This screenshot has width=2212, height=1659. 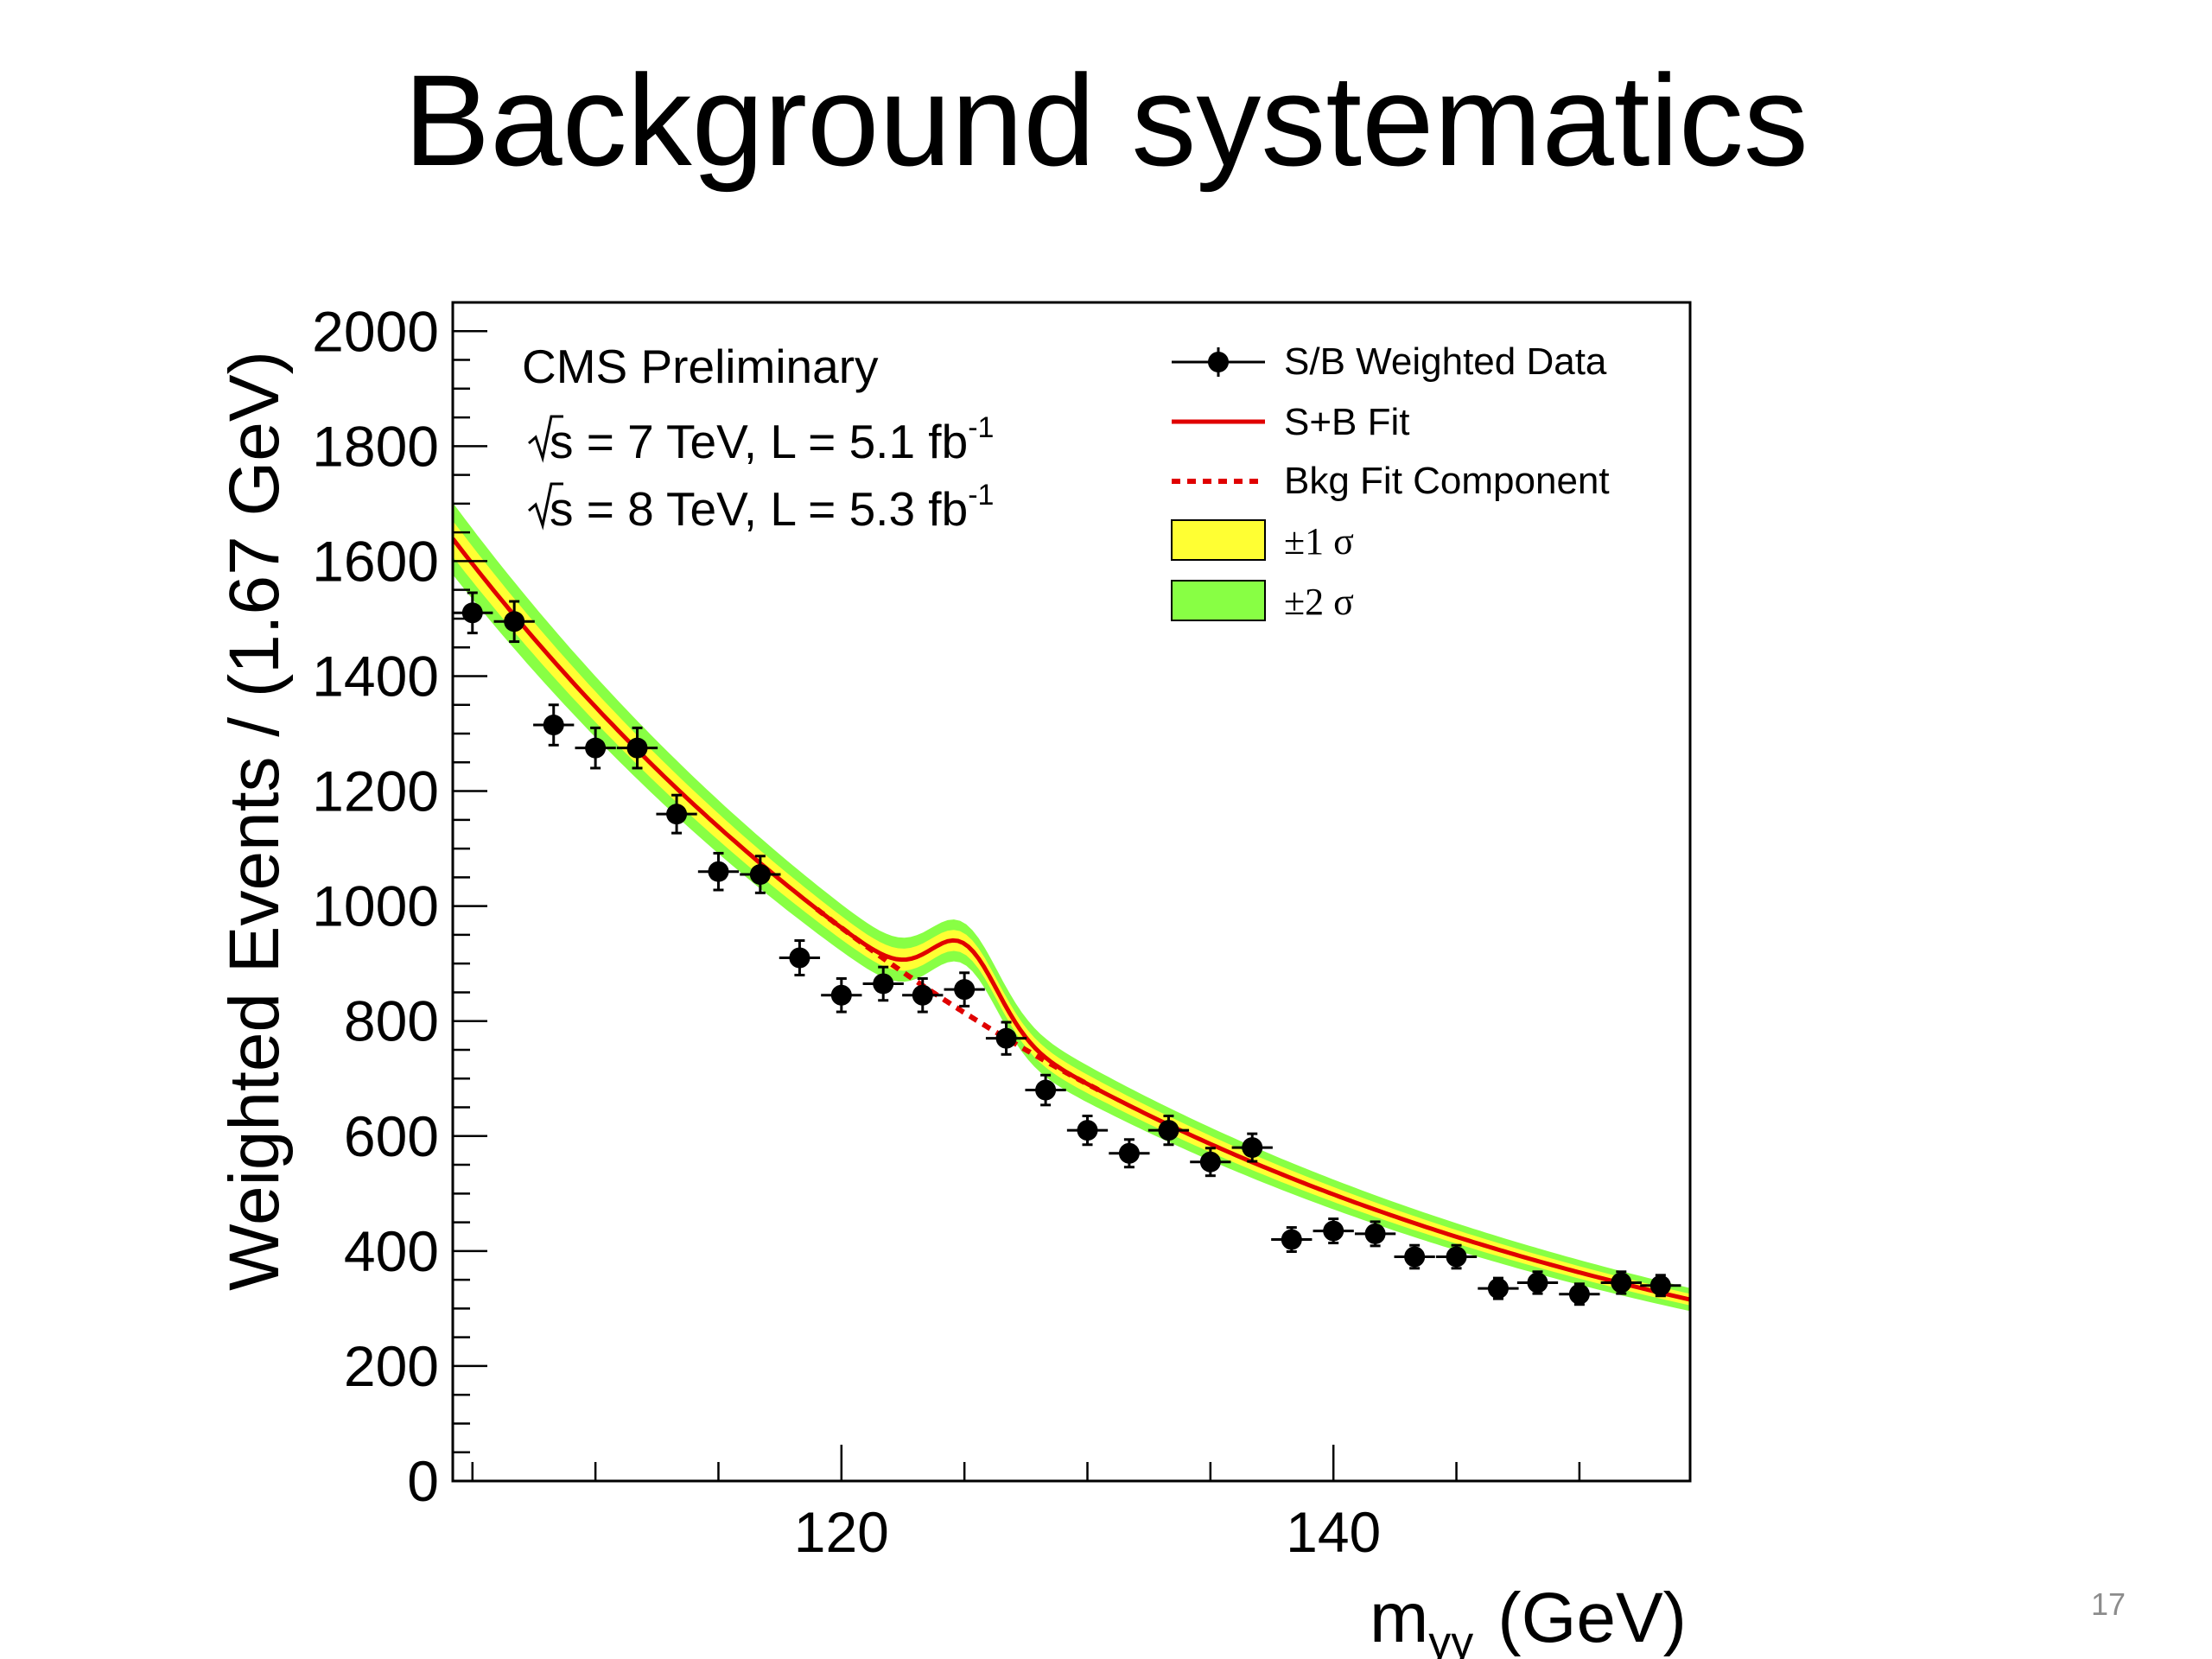 What do you see at coordinates (2108, 1604) in the screenshot?
I see `page-number: 17` at bounding box center [2108, 1604].